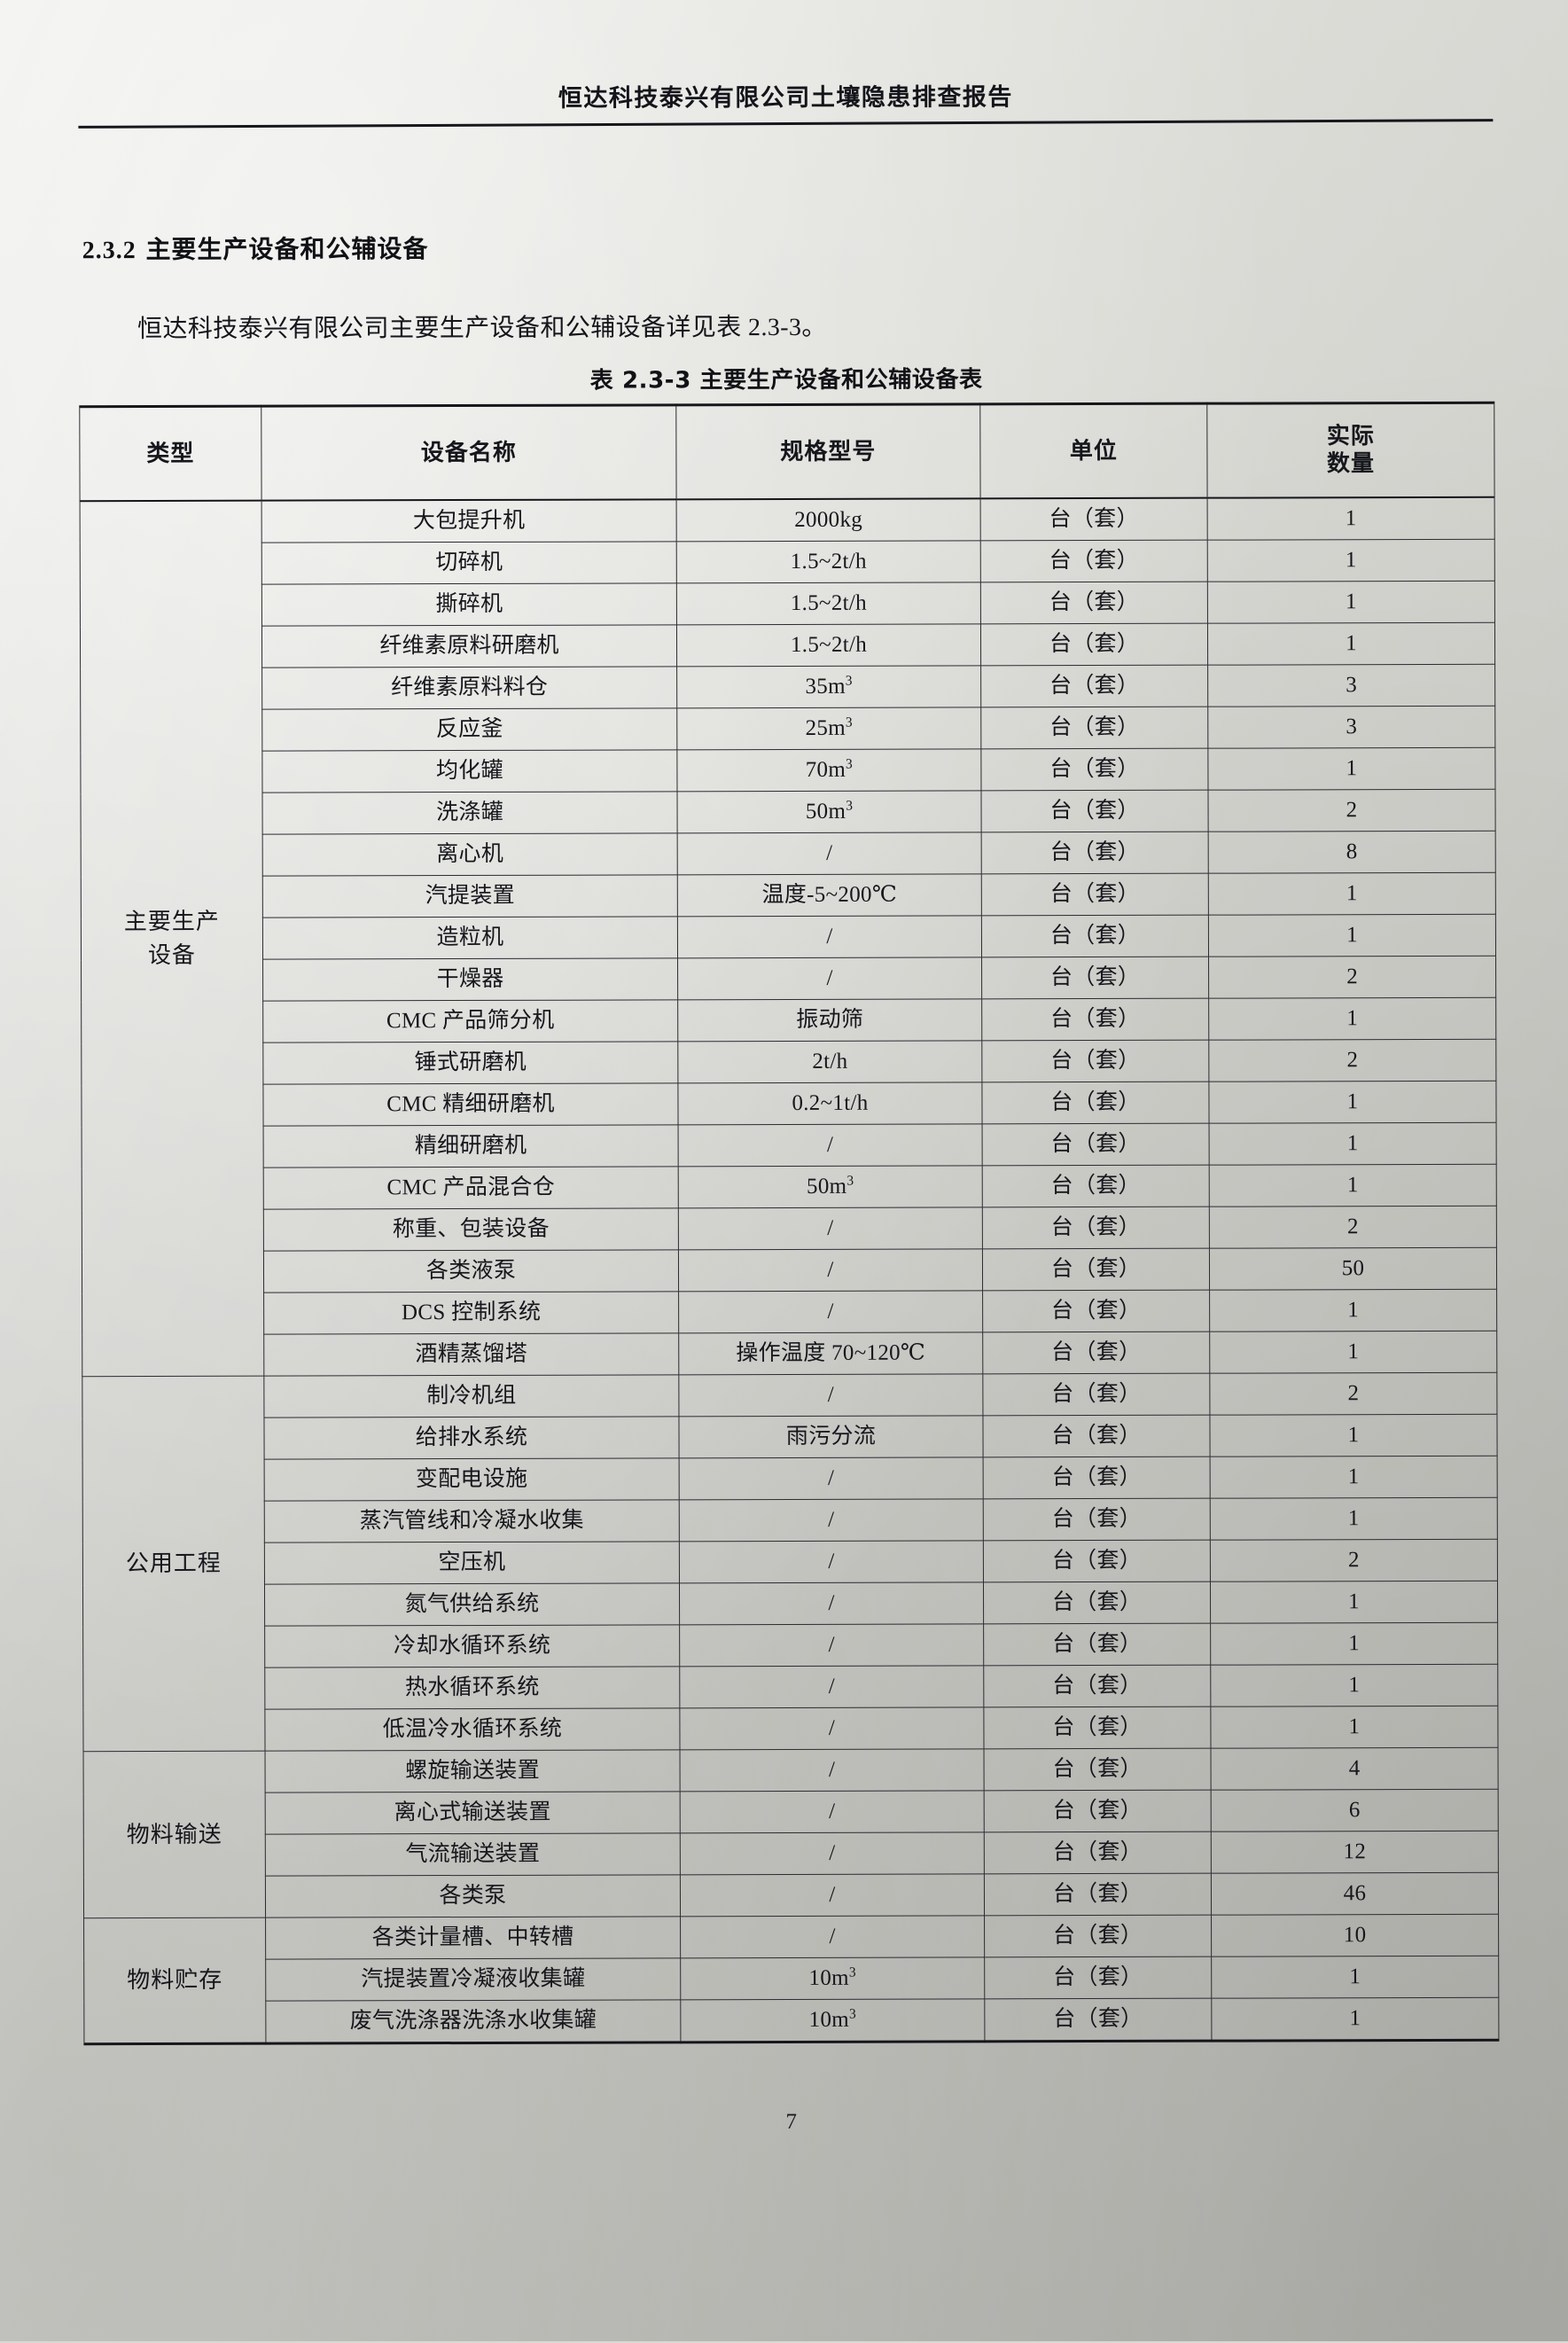 The width and height of the screenshot is (1568, 2343). I want to click on column-header-qty-line1: 实际, so click(1350, 436).